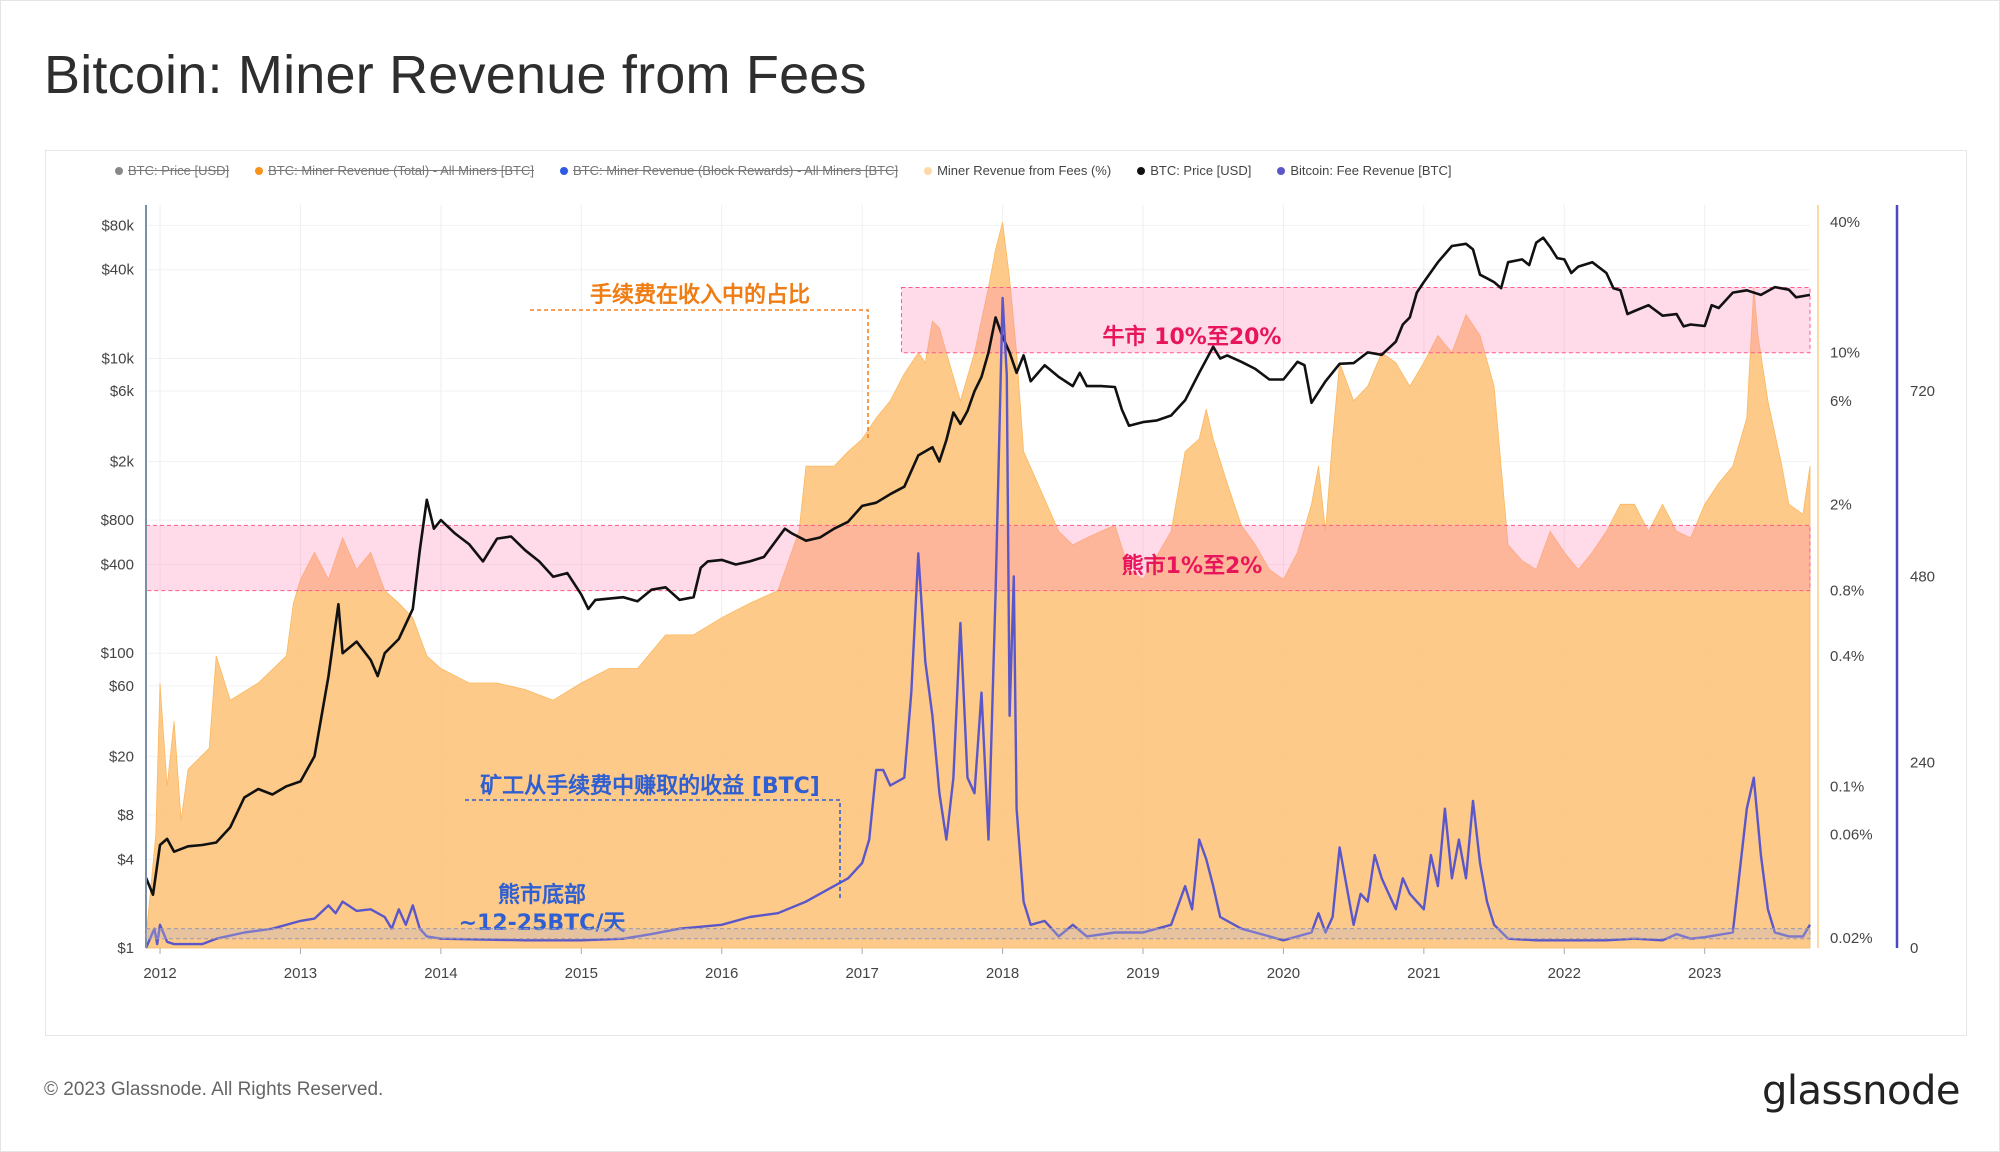 The height and width of the screenshot is (1152, 2000). What do you see at coordinates (117, 565) in the screenshot?
I see `y-left-tick-label: $400` at bounding box center [117, 565].